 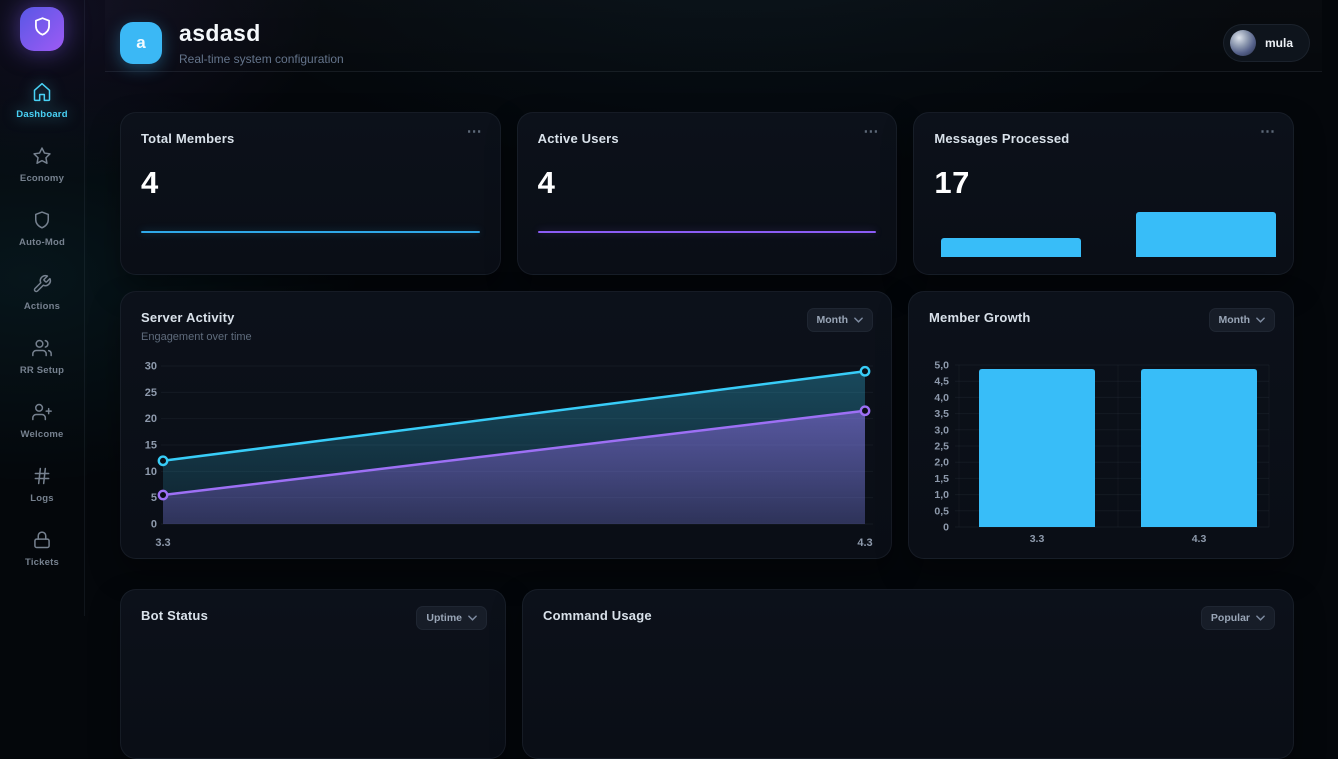 I want to click on sidebar-item-label: Tickets, so click(x=42, y=562).